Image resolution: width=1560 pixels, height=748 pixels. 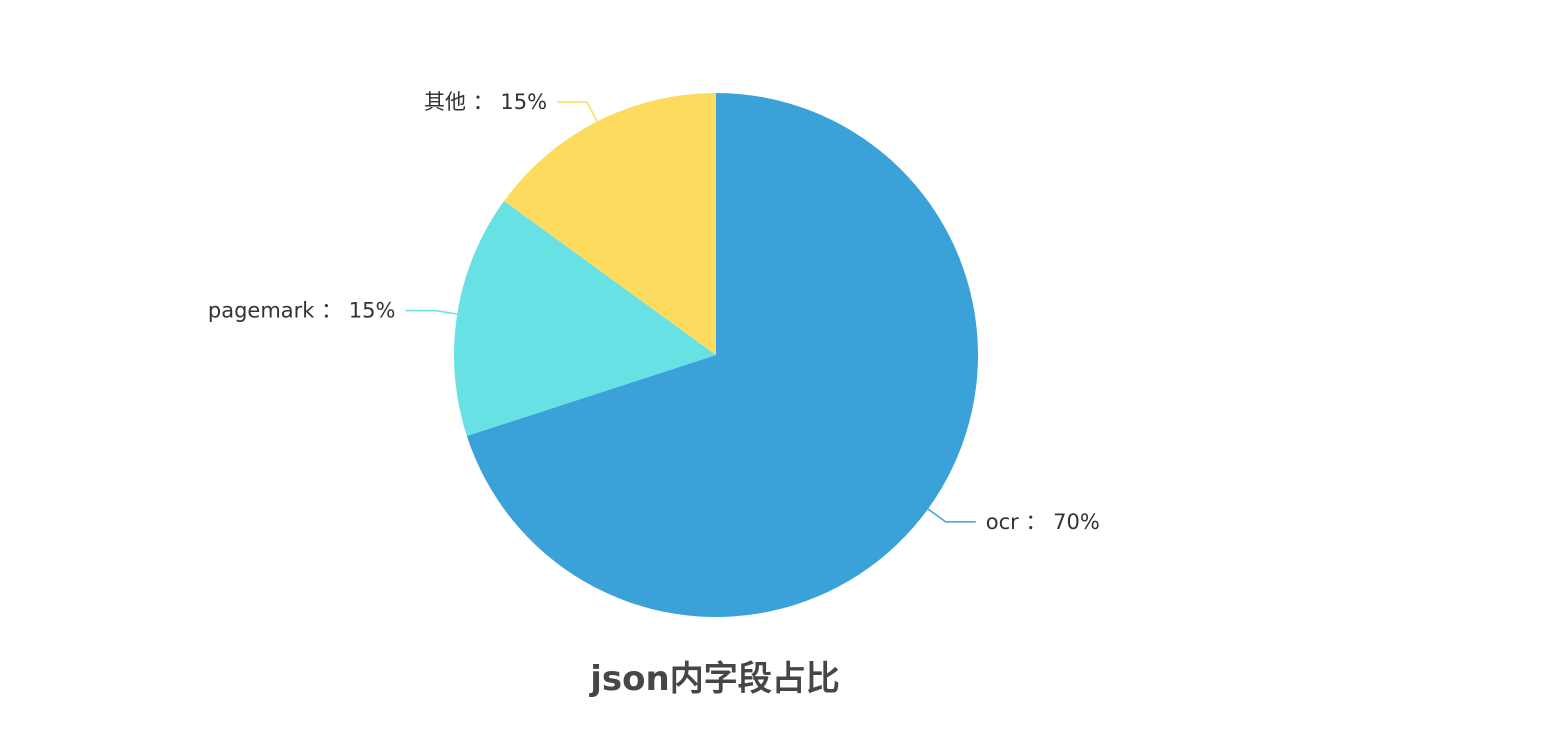 I want to click on slice-label-pagemark: pagemark ： 15%, so click(x=302, y=311).